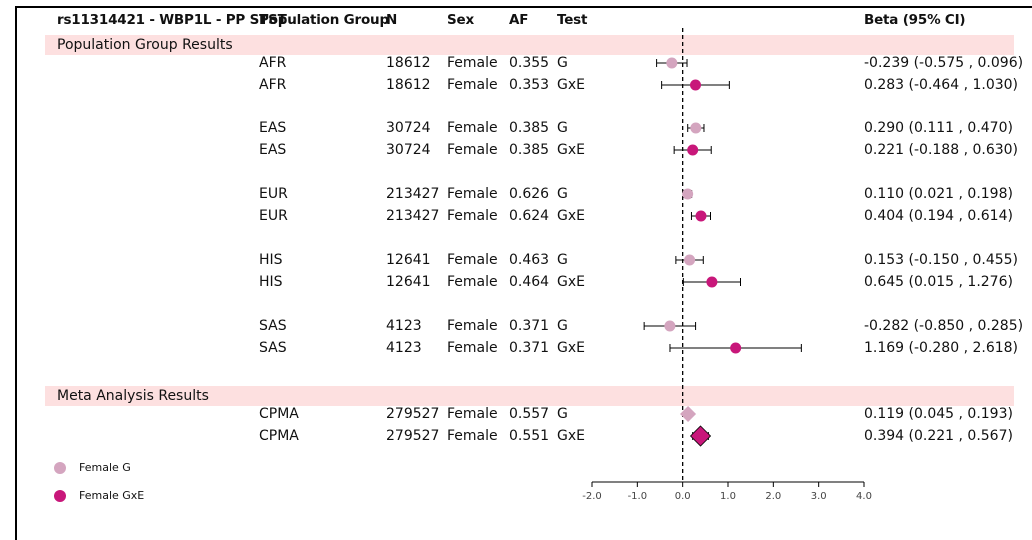  Describe the element at coordinates (941, 85) in the screenshot. I see `cell-beta-ci: 0.283 (-0.464 , 1.030)` at that location.